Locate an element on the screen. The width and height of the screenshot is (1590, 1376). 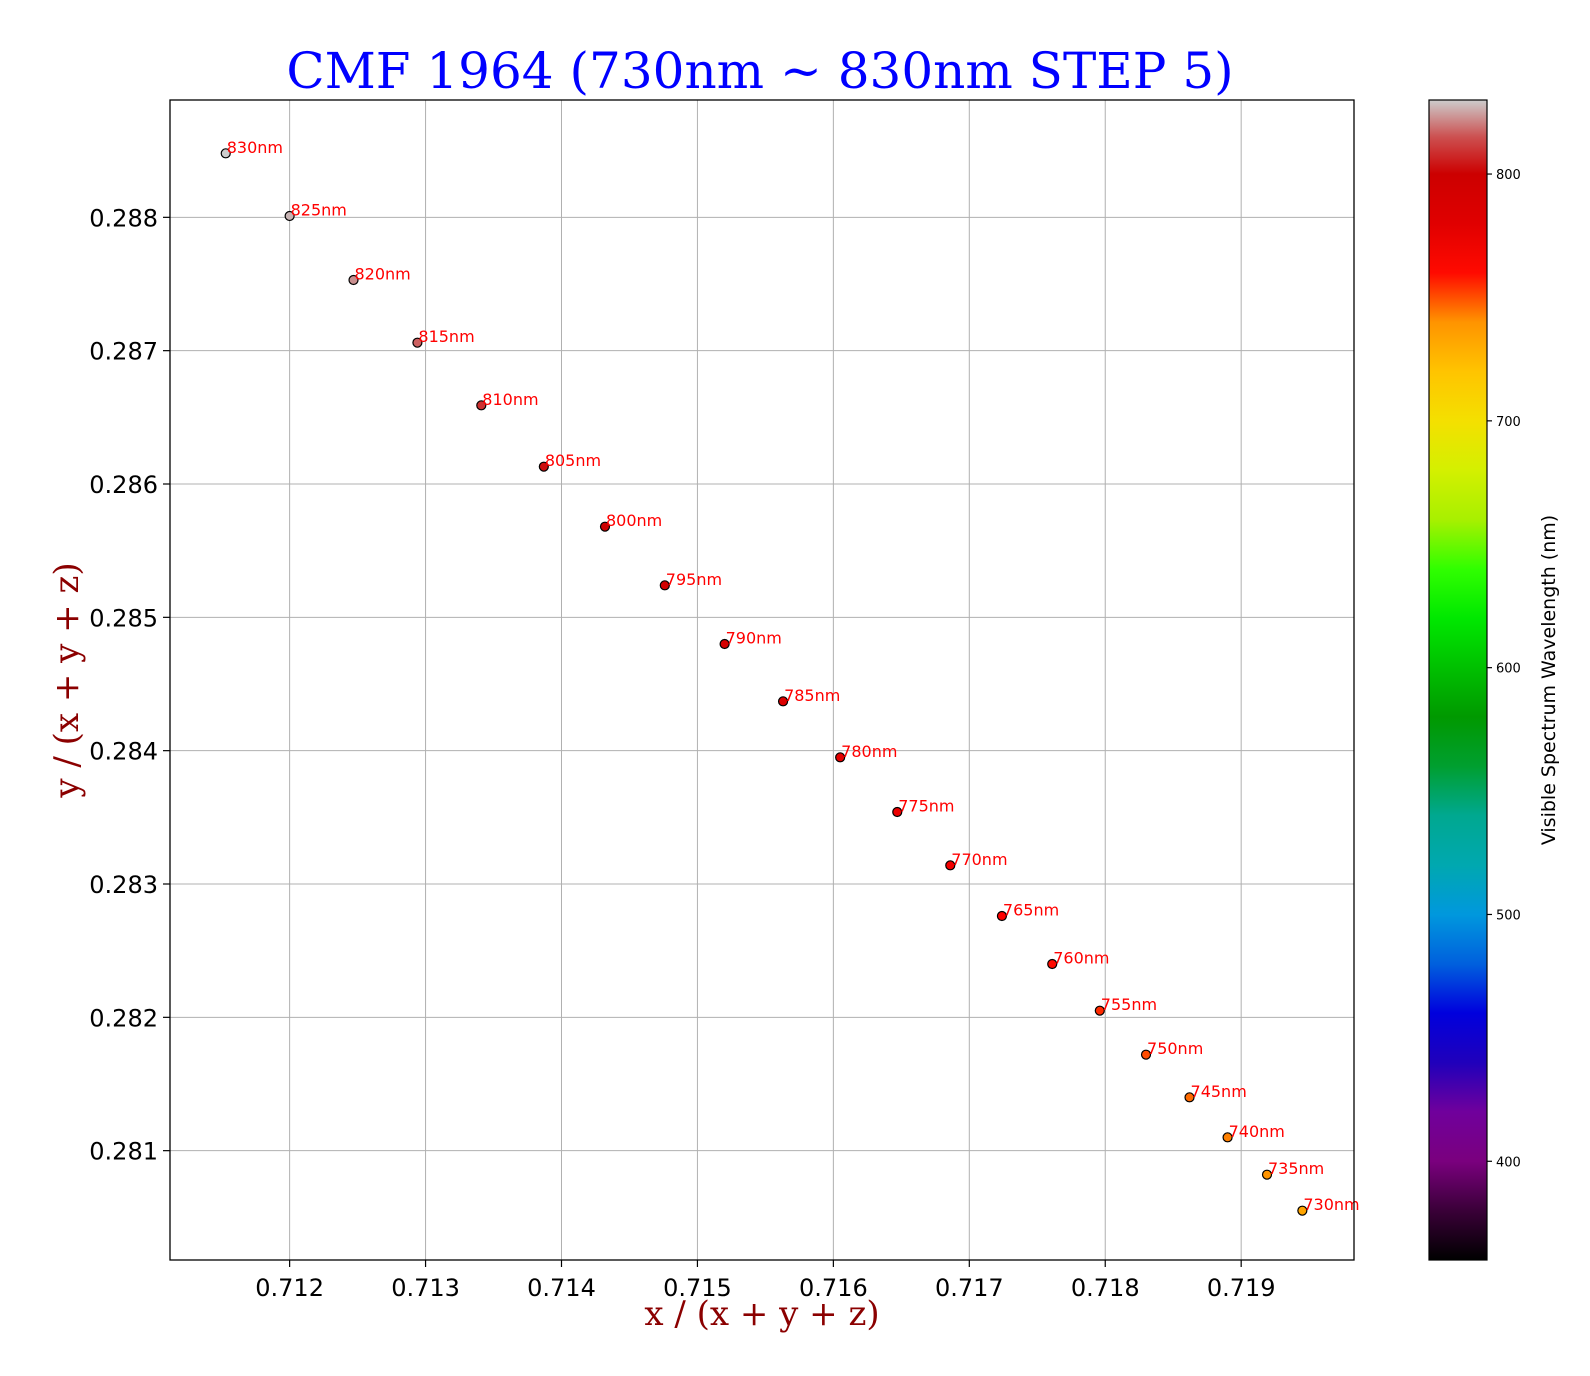
point-label: 795nm is located at coordinates (694, 579).